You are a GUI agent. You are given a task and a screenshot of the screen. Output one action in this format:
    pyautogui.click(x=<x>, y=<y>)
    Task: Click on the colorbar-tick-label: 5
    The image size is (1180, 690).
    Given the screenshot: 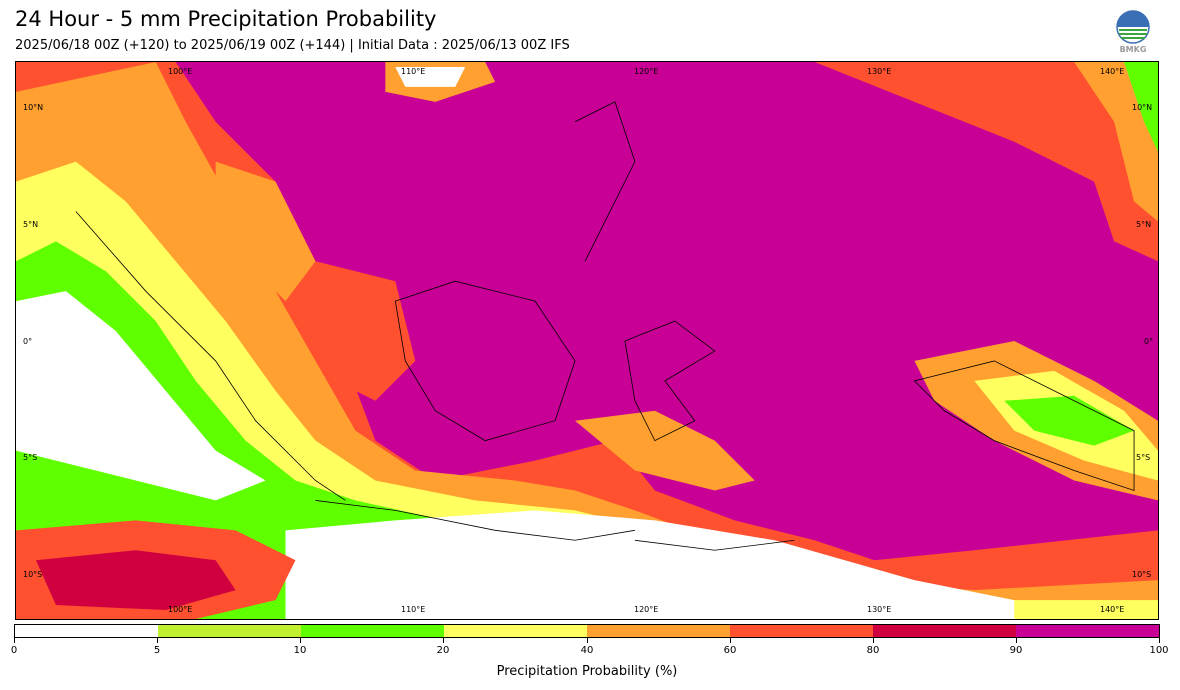 What is the action you would take?
    pyautogui.click(x=157, y=650)
    